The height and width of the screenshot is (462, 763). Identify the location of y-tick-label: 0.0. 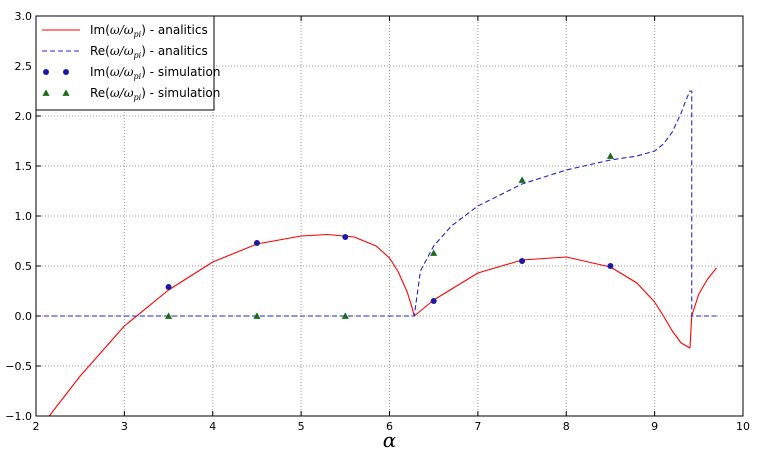
(24, 316).